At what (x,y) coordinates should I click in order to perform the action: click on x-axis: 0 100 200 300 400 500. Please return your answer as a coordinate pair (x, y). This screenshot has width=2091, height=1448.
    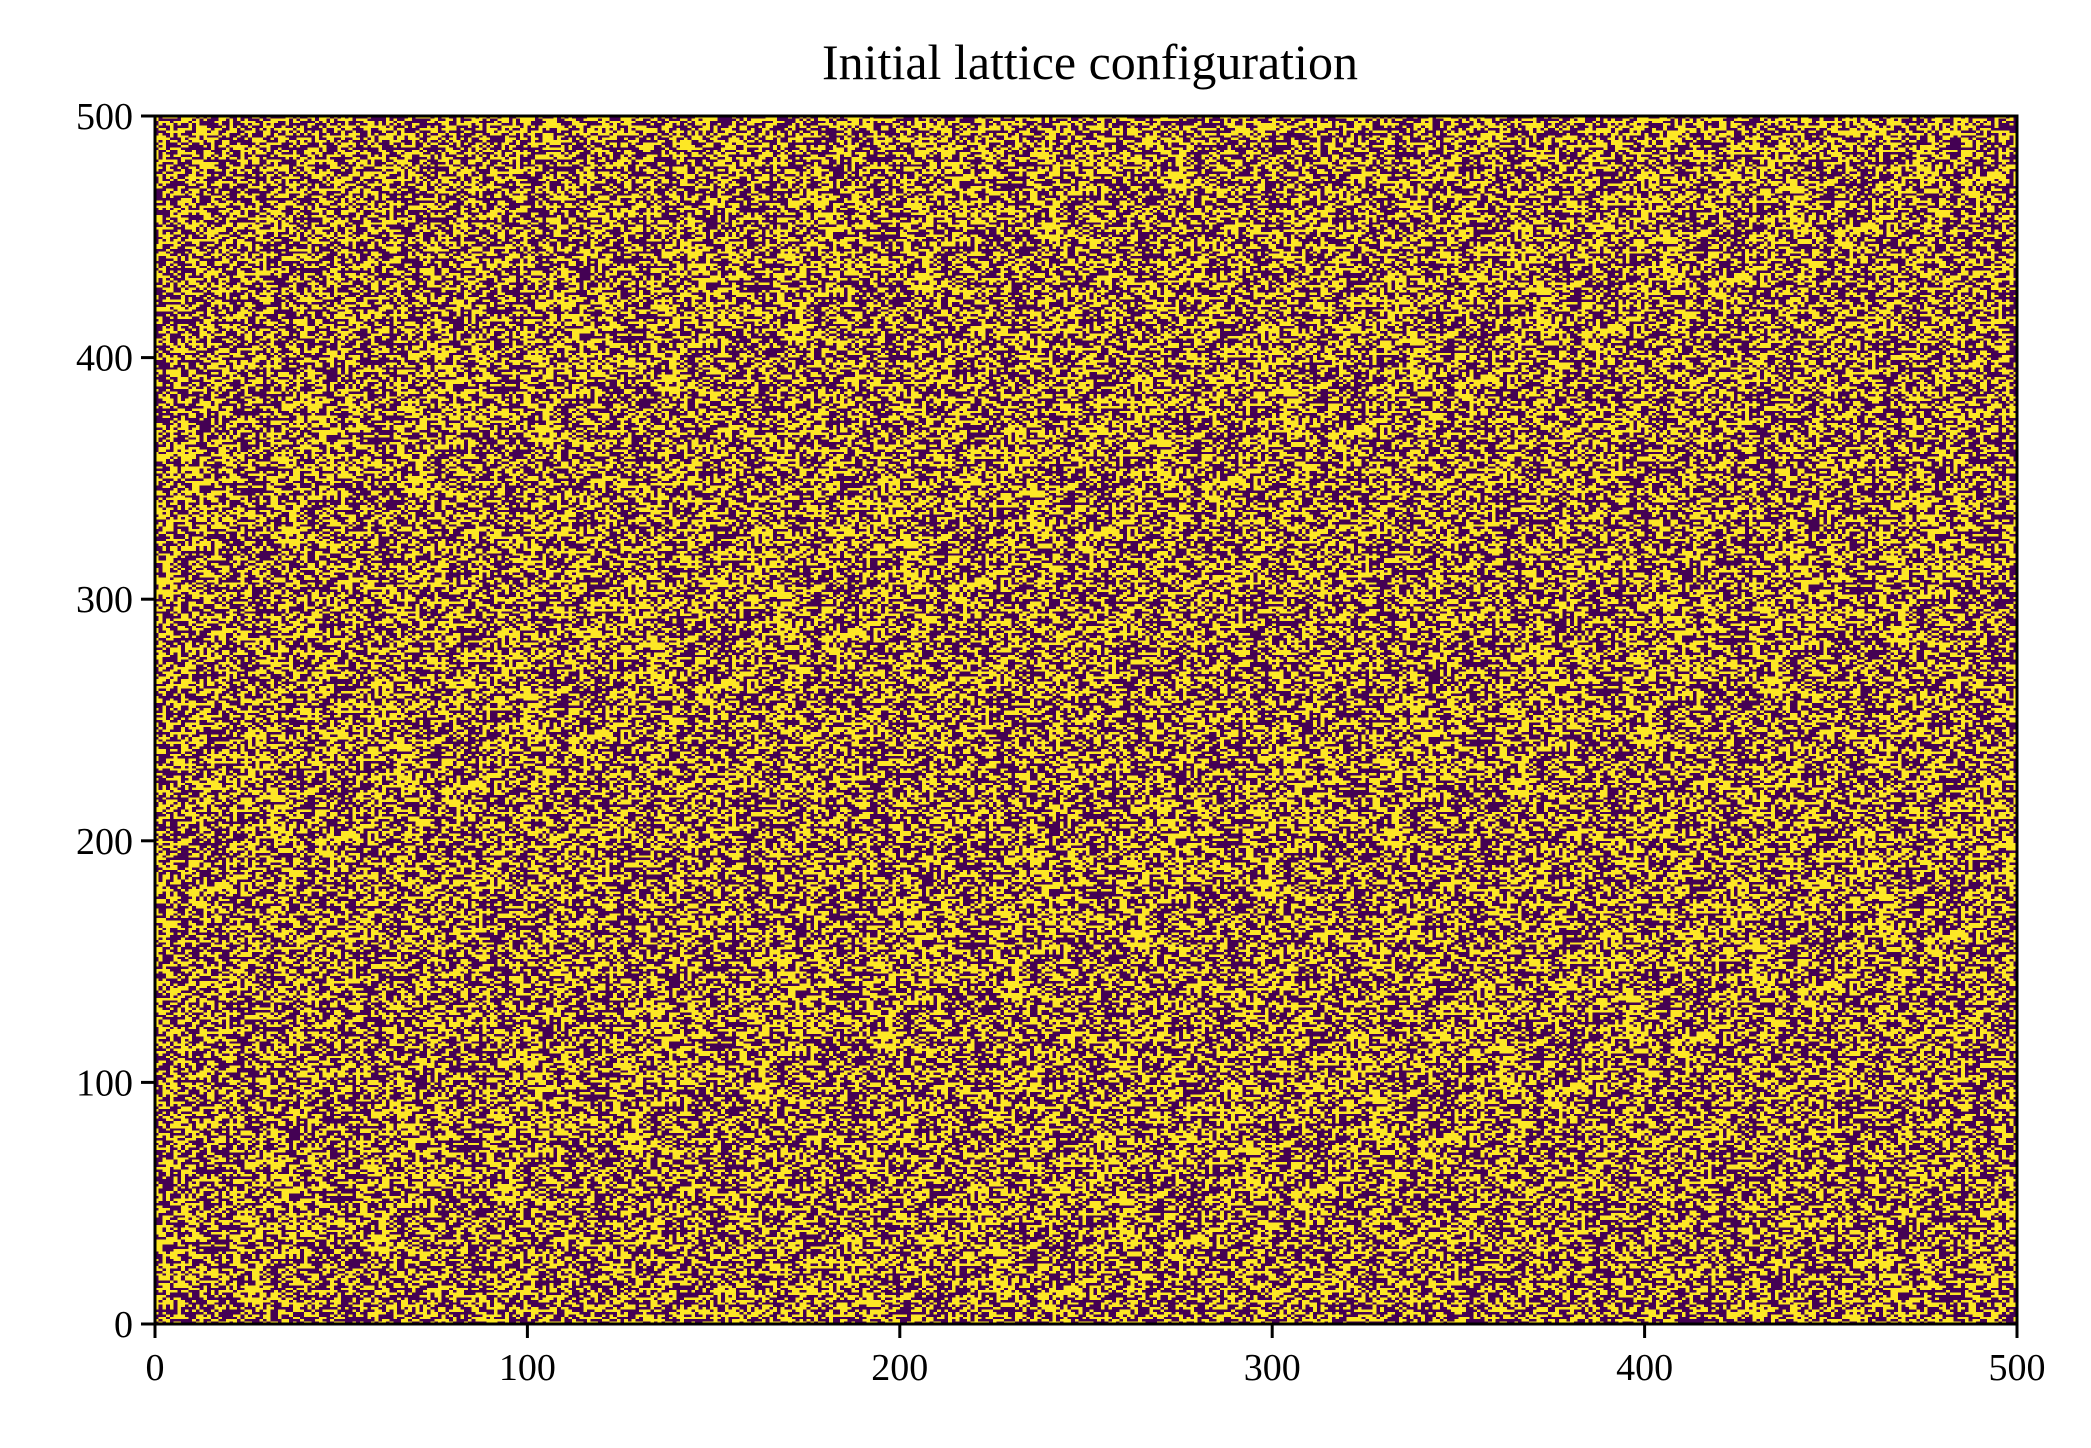
    Looking at the image, I should click on (1096, 1356).